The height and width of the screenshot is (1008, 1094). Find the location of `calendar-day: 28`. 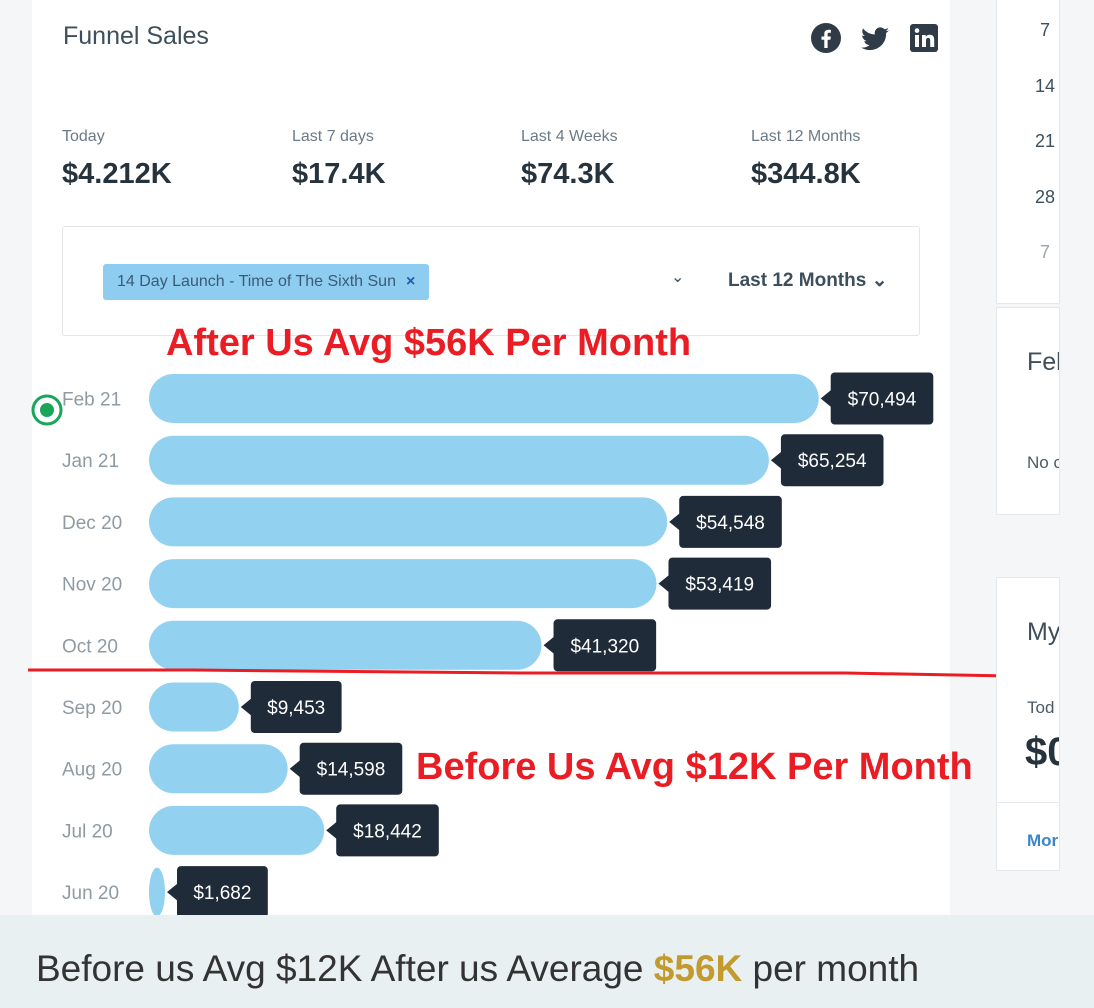

calendar-day: 28 is located at coordinates (1045, 197).